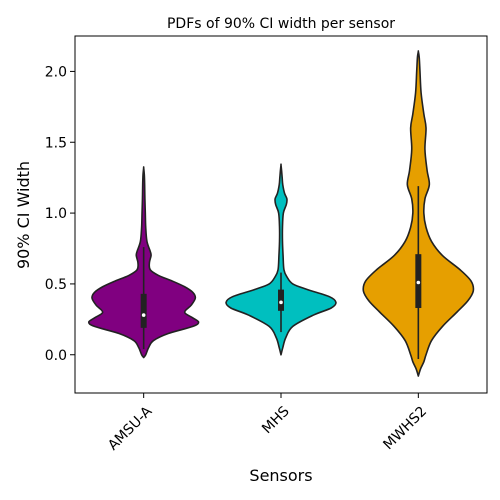 The height and width of the screenshot is (500, 500). I want to click on iqr-box-mhs, so click(281, 300).